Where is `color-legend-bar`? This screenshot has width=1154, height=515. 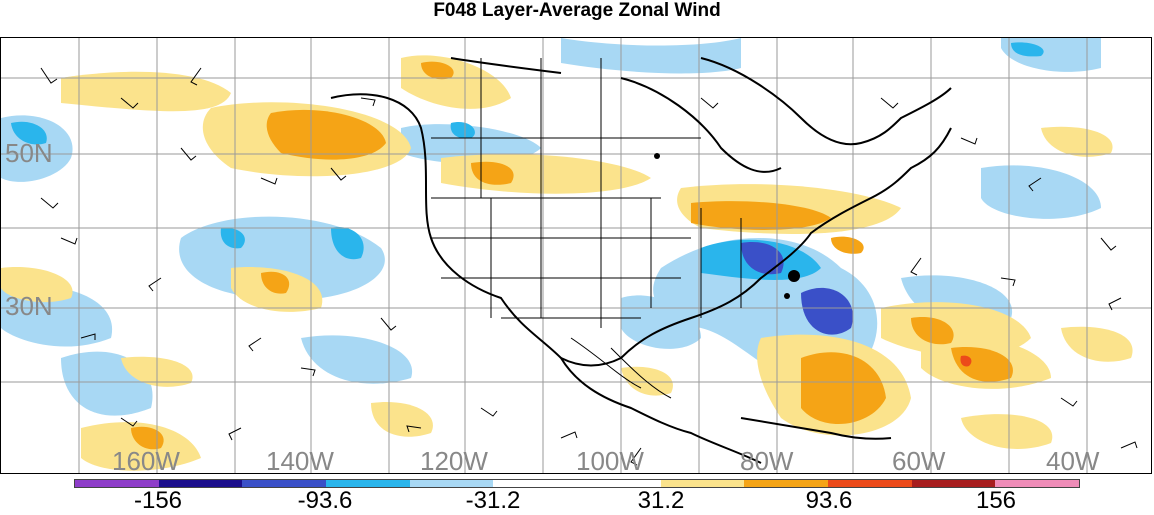
color-legend-bar is located at coordinates (577, 483).